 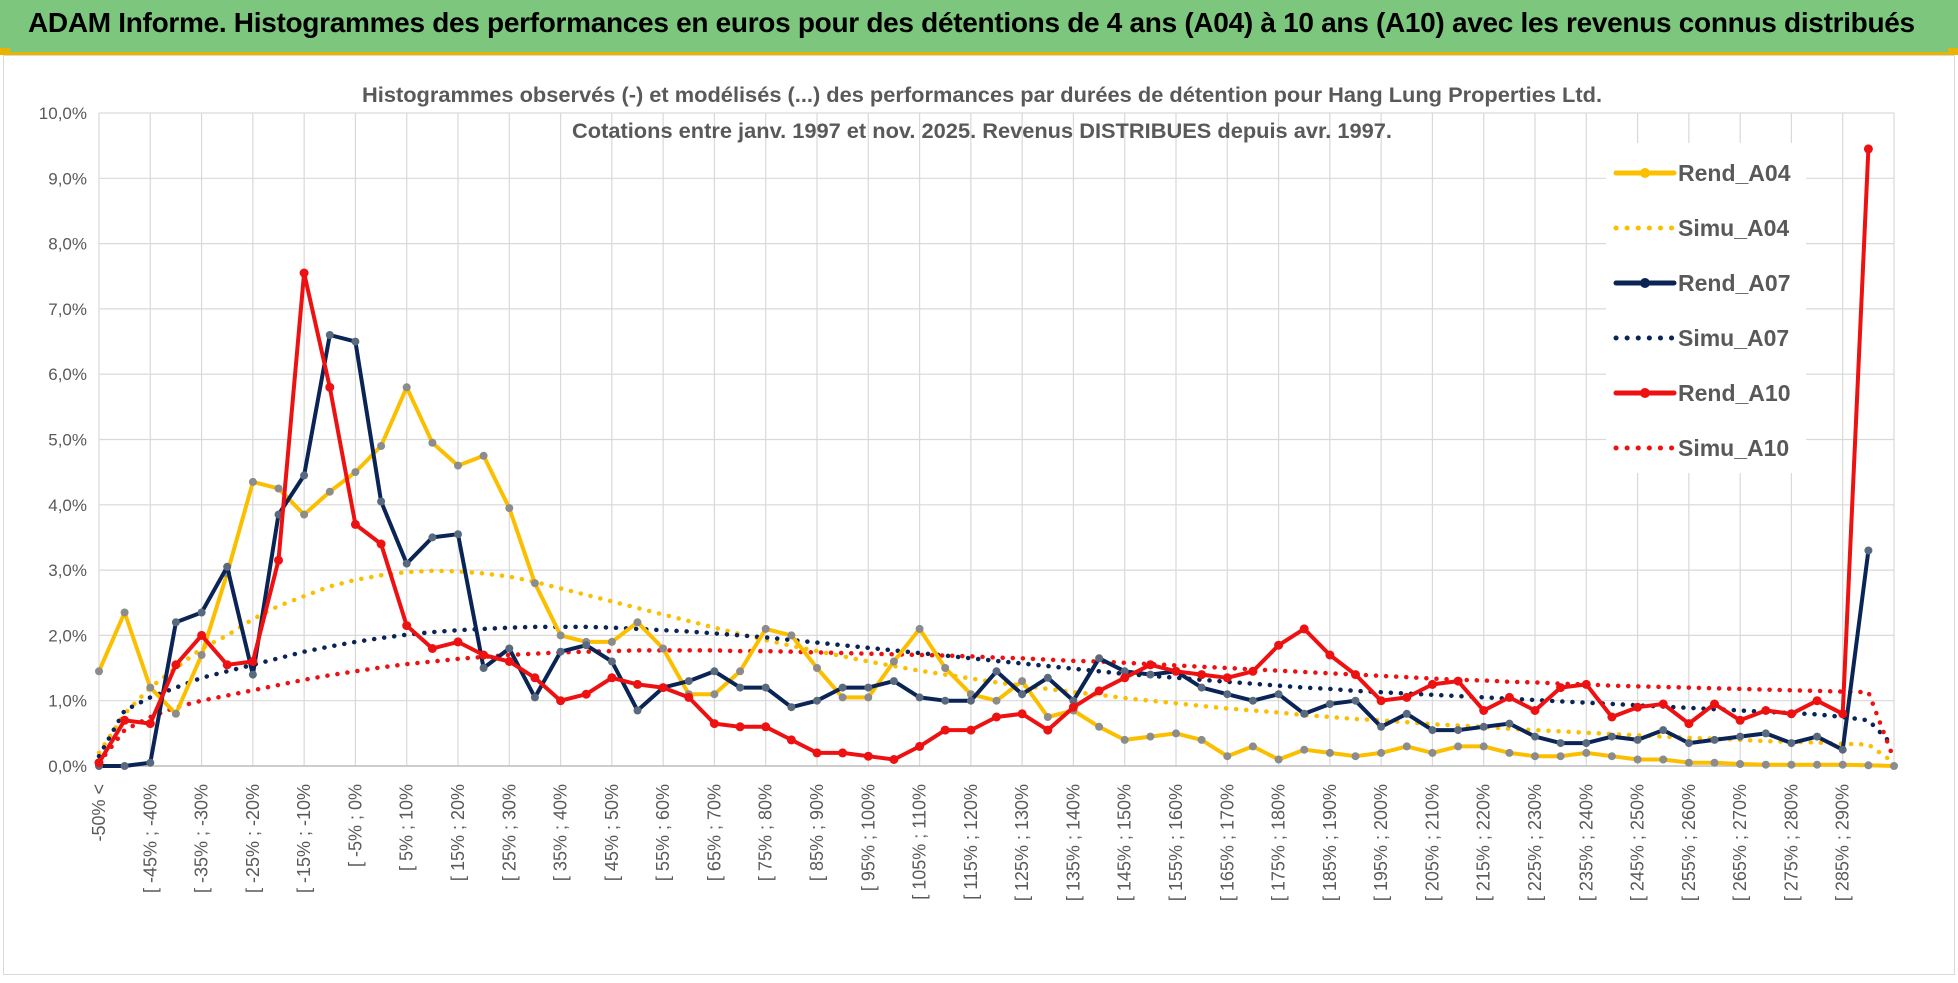 What do you see at coordinates (67, 178) in the screenshot?
I see `y-tick-label: 9,0%` at bounding box center [67, 178].